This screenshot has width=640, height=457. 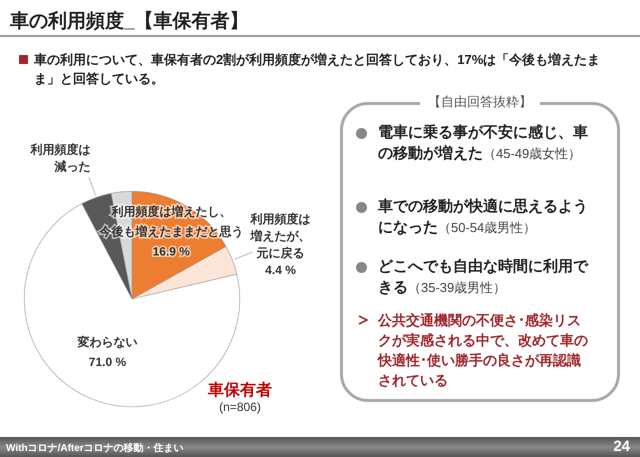 What do you see at coordinates (532, 153) in the screenshot?
I see `text: （45-49歳女性）` at bounding box center [532, 153].